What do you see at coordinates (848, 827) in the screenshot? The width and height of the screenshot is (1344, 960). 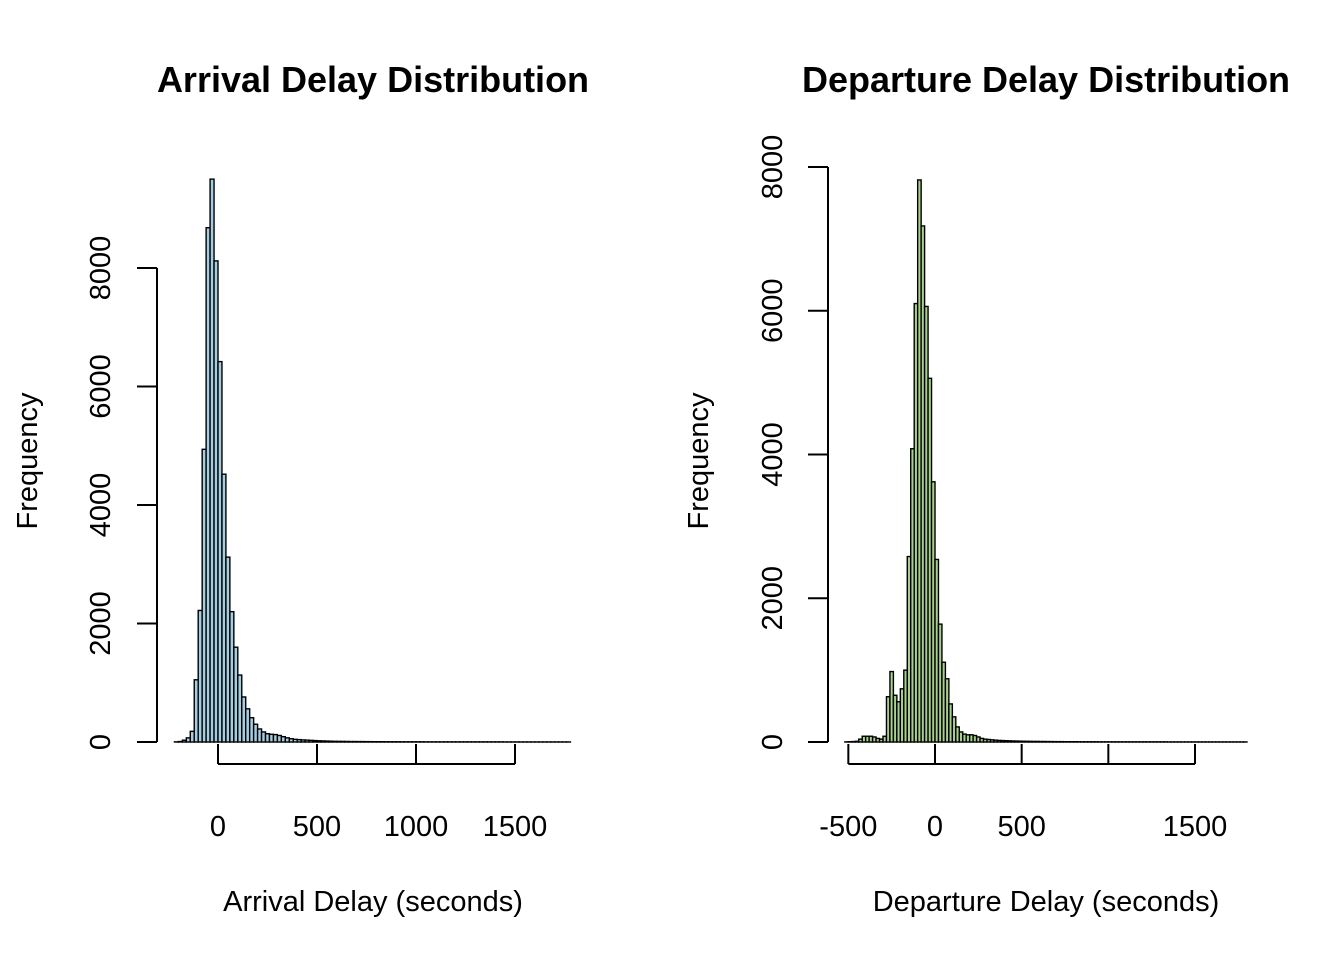 I see `x-tick-label: -500` at bounding box center [848, 827].